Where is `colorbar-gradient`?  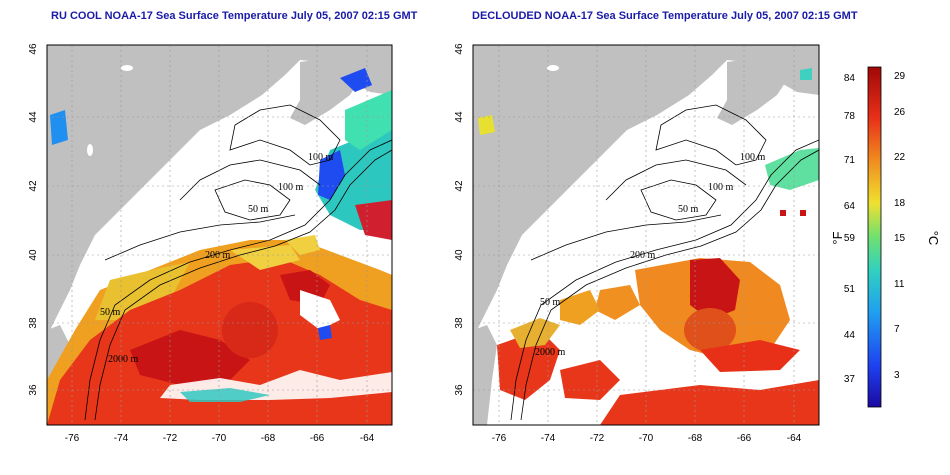
colorbar-gradient is located at coordinates (874, 237).